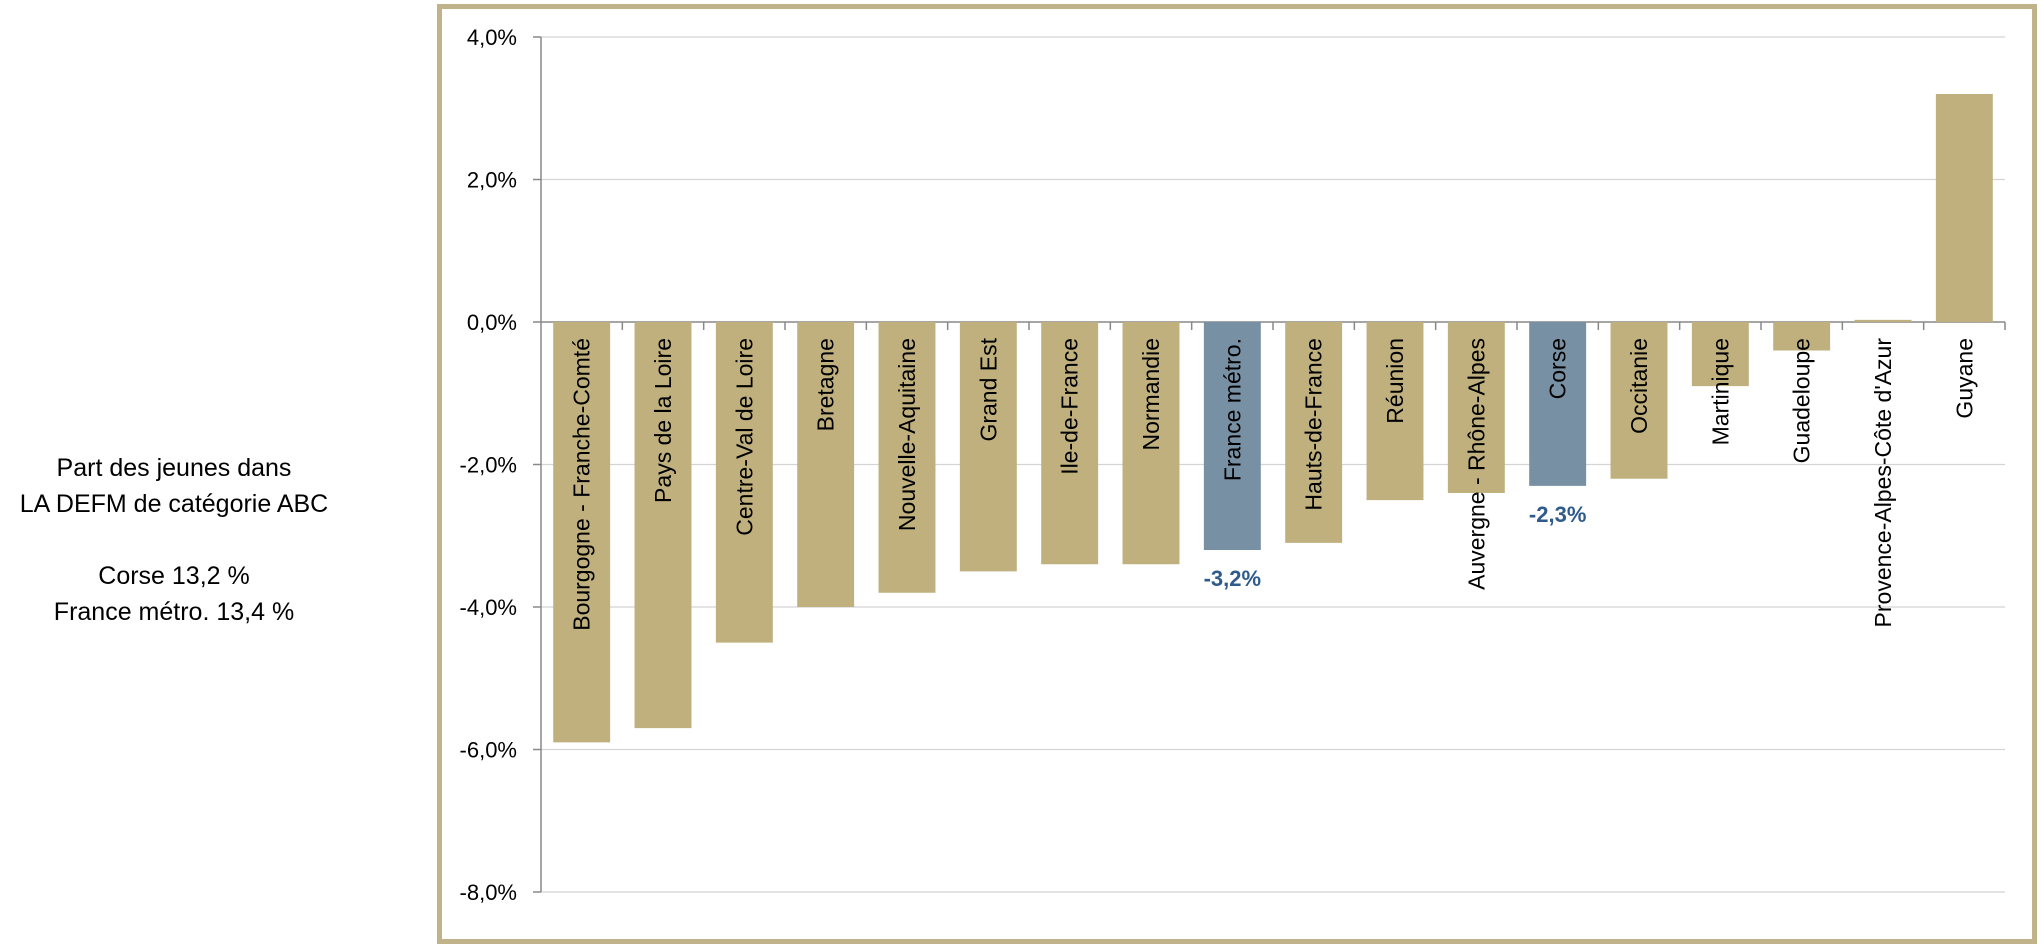  What do you see at coordinates (1395, 381) in the screenshot?
I see `category-label: Réunion` at bounding box center [1395, 381].